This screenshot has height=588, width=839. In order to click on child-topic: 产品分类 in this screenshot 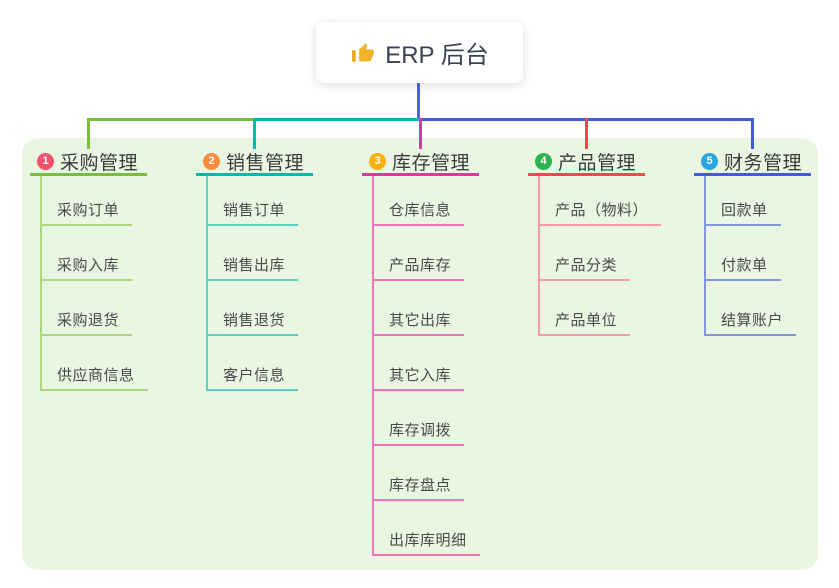, I will do `click(584, 253)`.